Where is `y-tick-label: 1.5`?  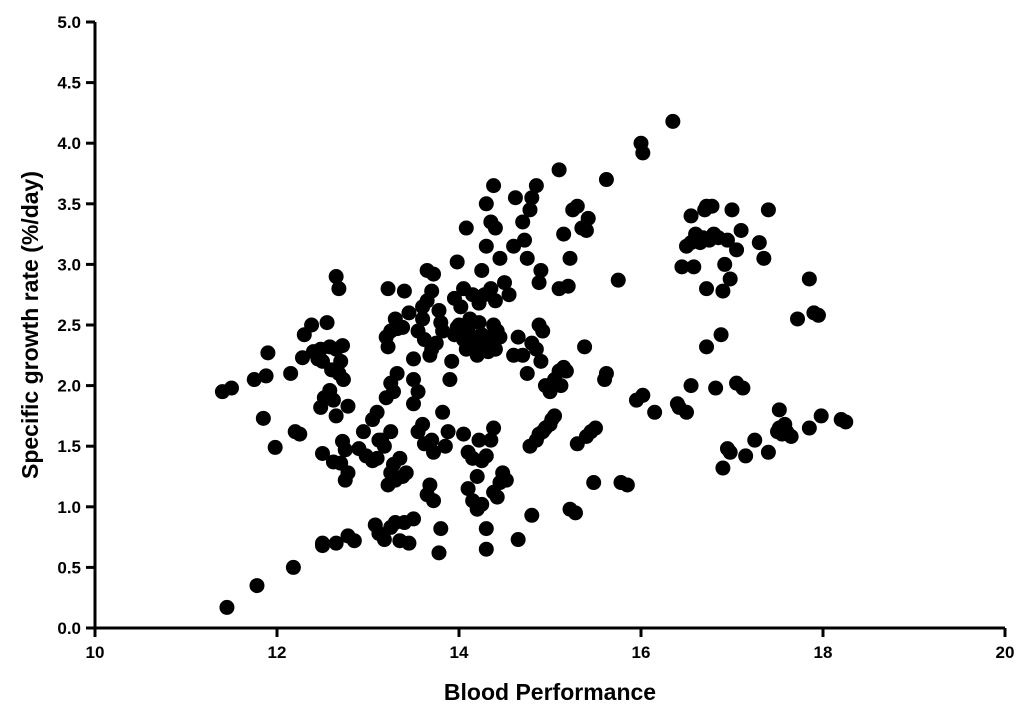
y-tick-label: 1.5 is located at coordinates (69, 446).